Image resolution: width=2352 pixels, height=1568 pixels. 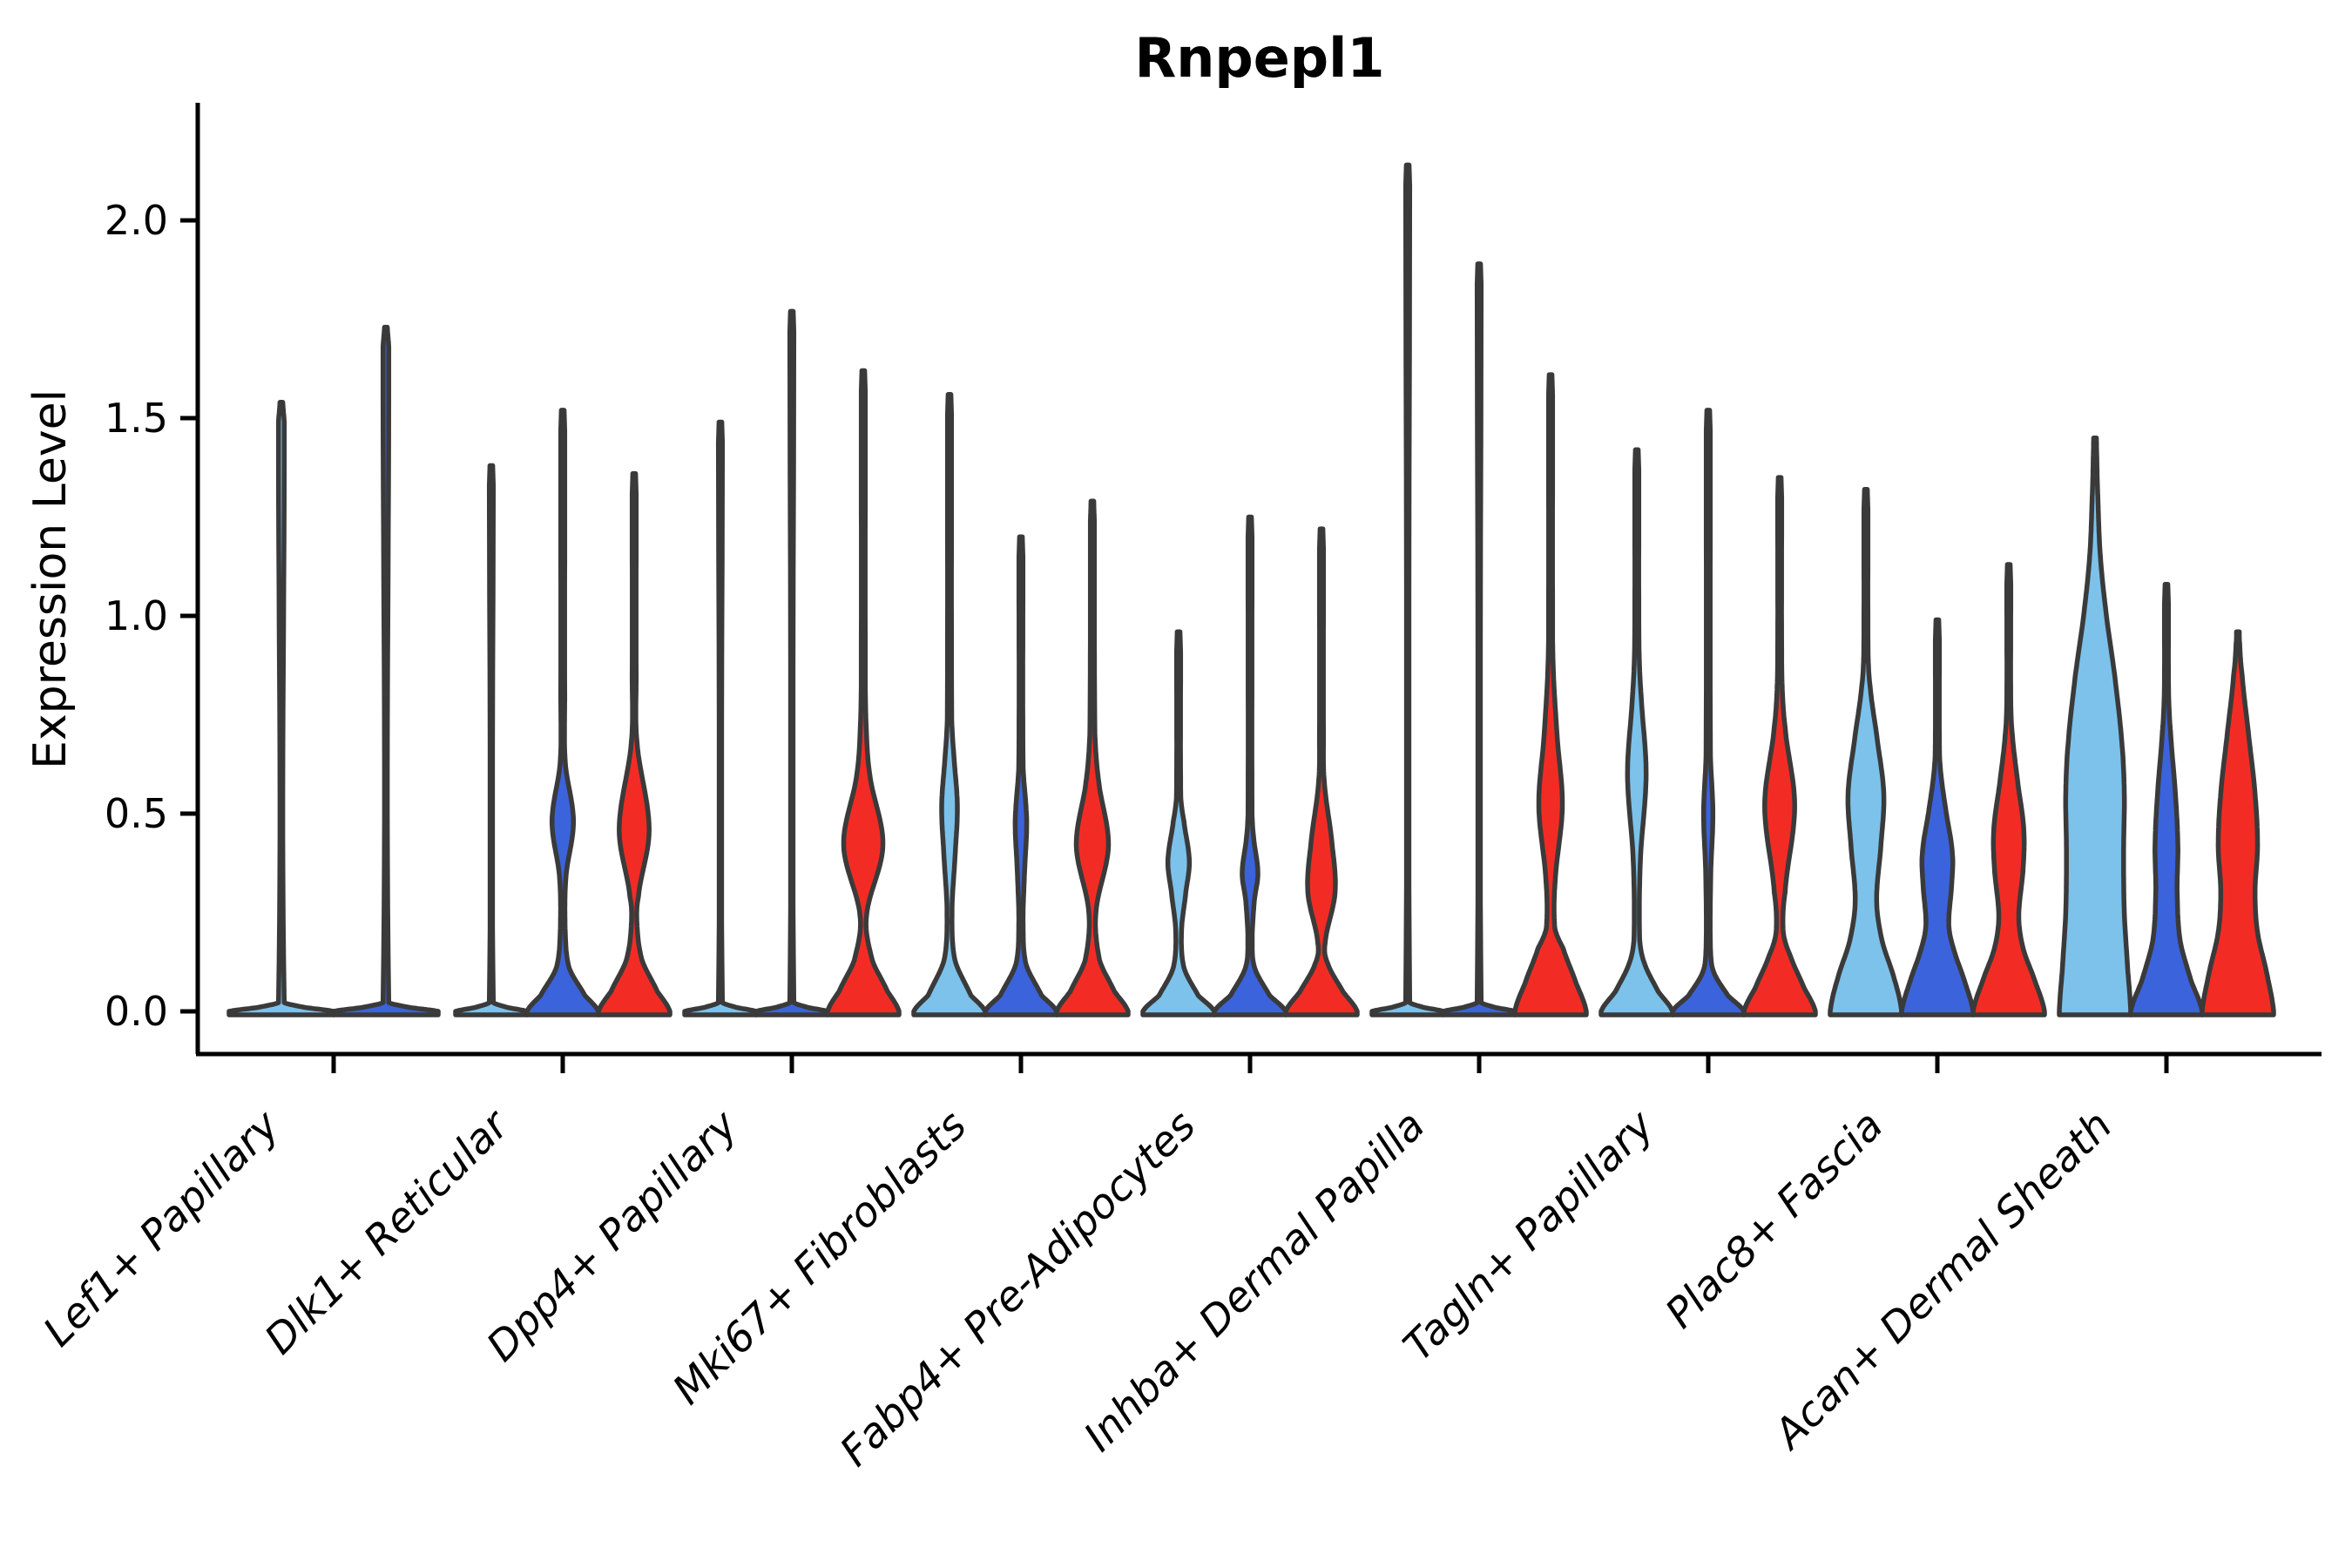 What do you see at coordinates (136, 418) in the screenshot?
I see `y-tick-label: 1.5` at bounding box center [136, 418].